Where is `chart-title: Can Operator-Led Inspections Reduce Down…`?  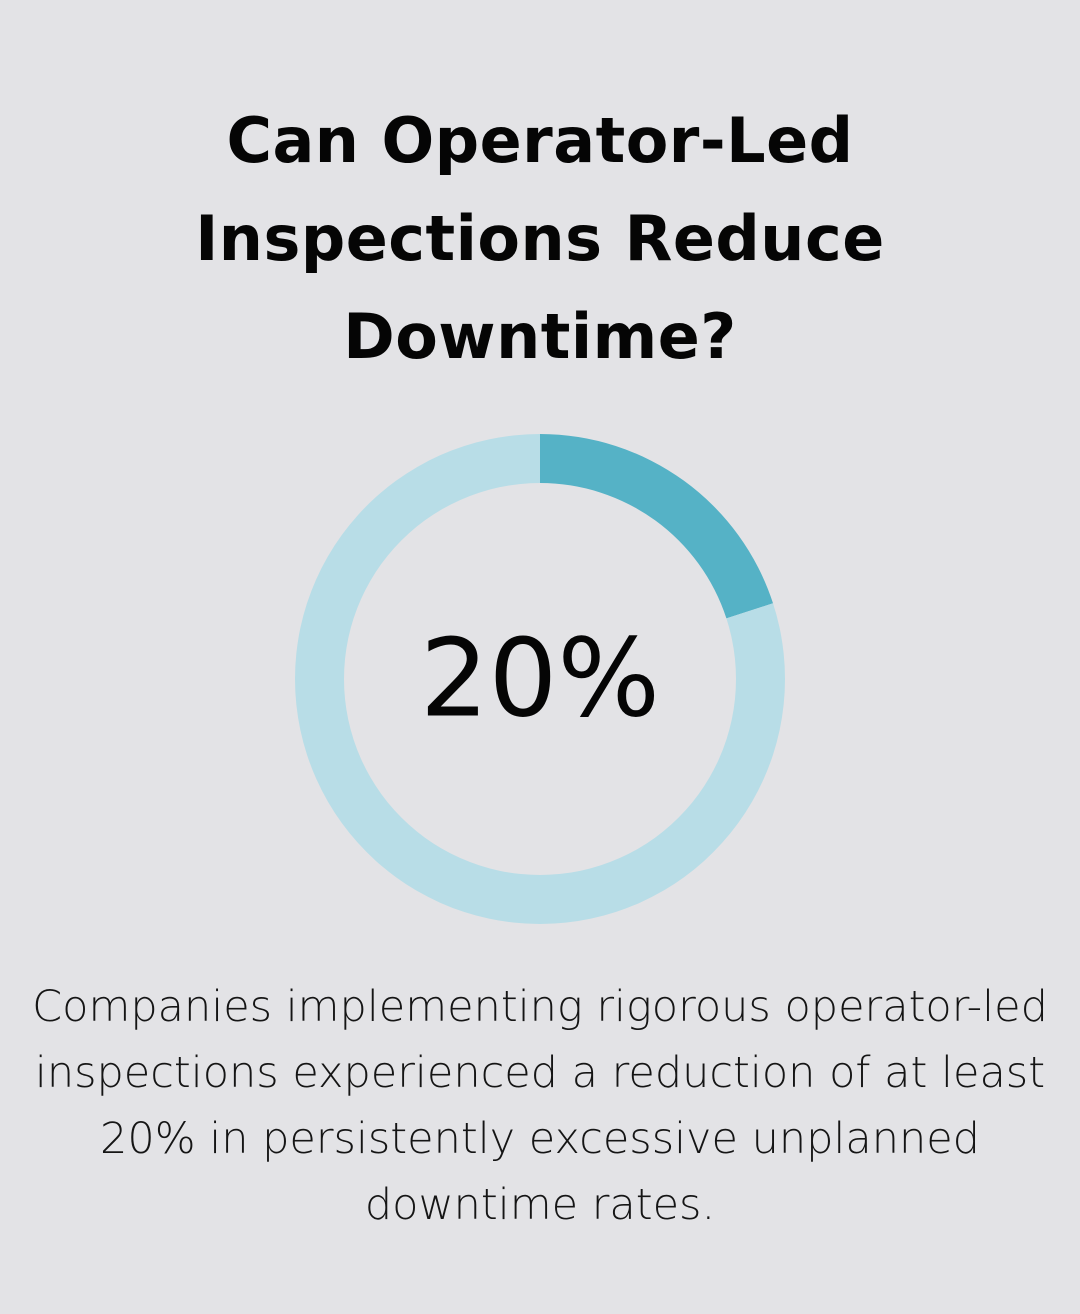
chart-title: Can Operator-Led Inspections Reduce Down… is located at coordinates (540, 238).